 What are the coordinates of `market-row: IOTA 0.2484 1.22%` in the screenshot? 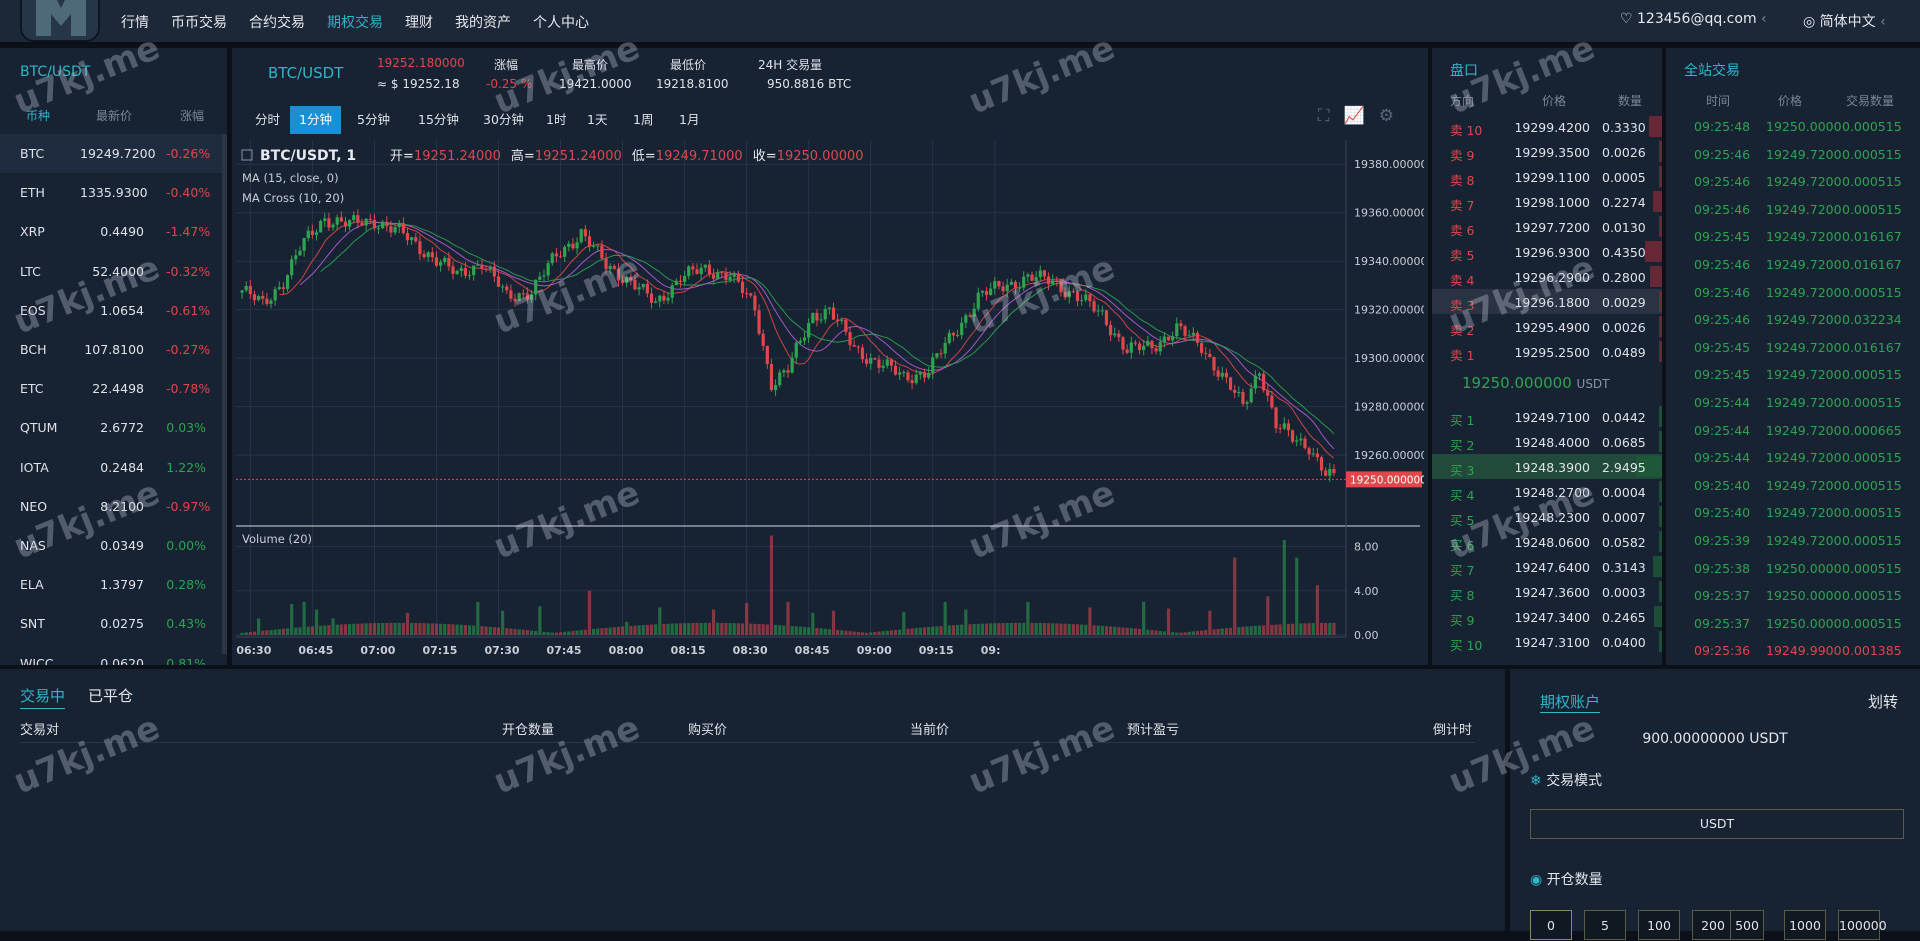 It's located at (113, 467).